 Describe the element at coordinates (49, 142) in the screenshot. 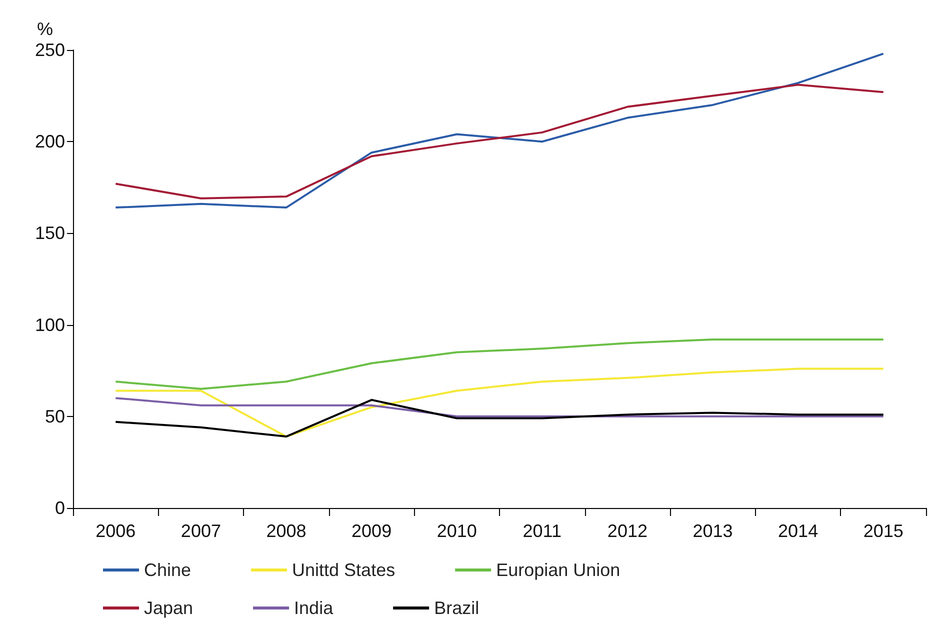

I see `y-tick-label: 200` at that location.